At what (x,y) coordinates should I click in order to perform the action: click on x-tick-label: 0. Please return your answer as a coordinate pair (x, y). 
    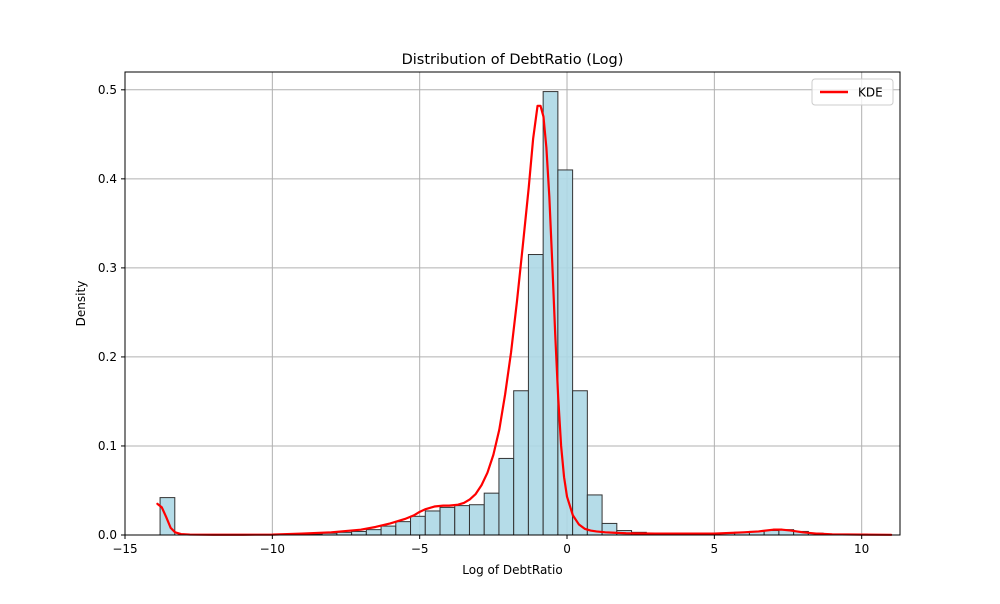
    Looking at the image, I should click on (567, 549).